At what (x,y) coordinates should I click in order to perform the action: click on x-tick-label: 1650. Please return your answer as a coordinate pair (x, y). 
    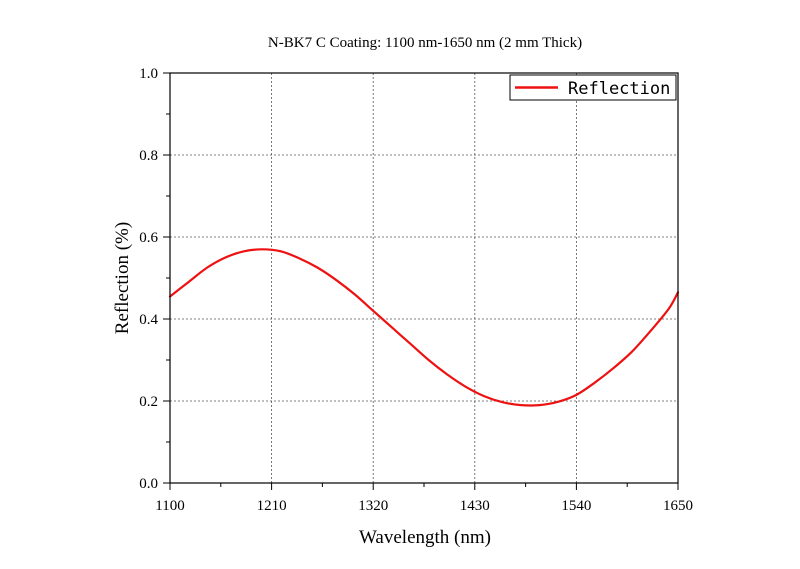
    Looking at the image, I should click on (678, 506).